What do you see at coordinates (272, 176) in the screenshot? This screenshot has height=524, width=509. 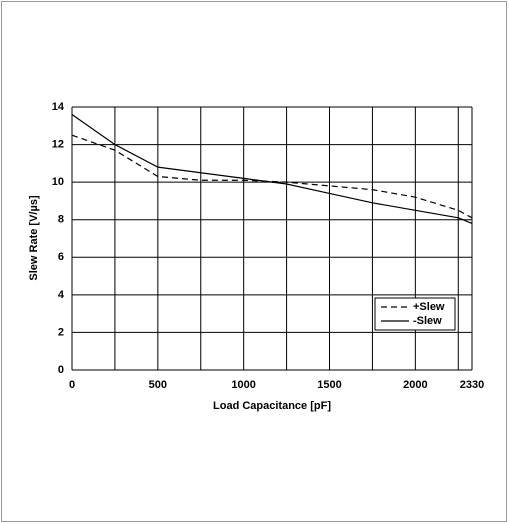 I see `data-line` at bounding box center [272, 176].